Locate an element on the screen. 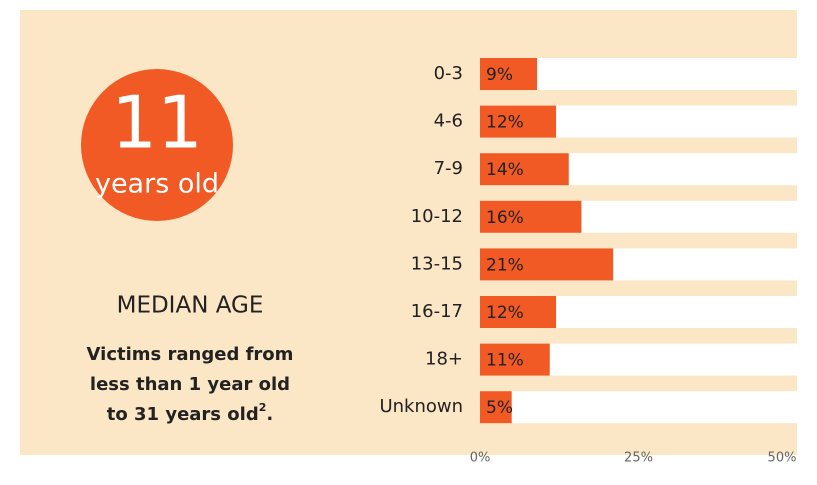 The height and width of the screenshot is (485, 817). median-circle is located at coordinates (157, 145).